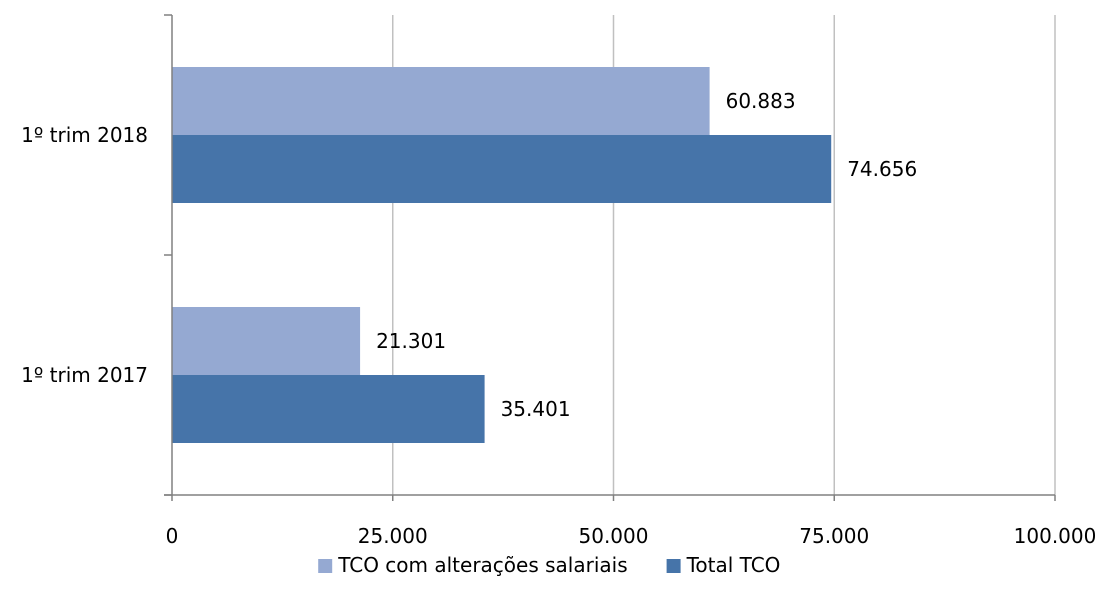  I want to click on tick-labels: 0 25.000 50.000 75.000 100.000, so click(631, 536).